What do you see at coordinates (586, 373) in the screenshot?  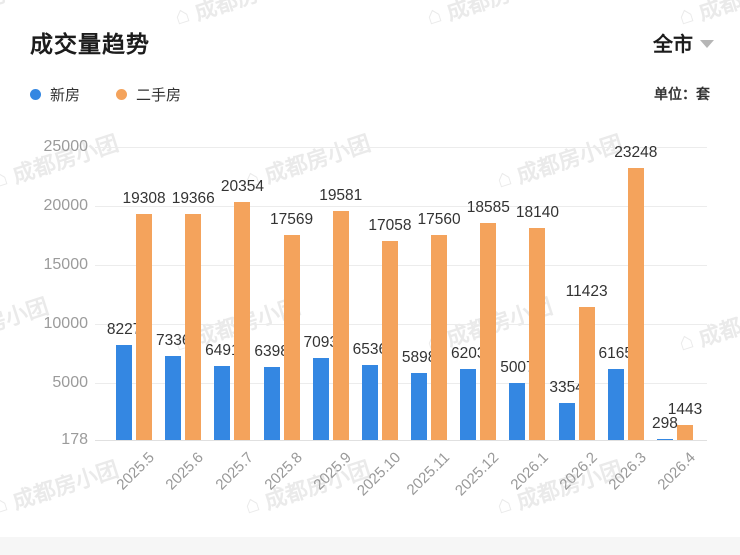 I see `bar-二手房-2026.2` at bounding box center [586, 373].